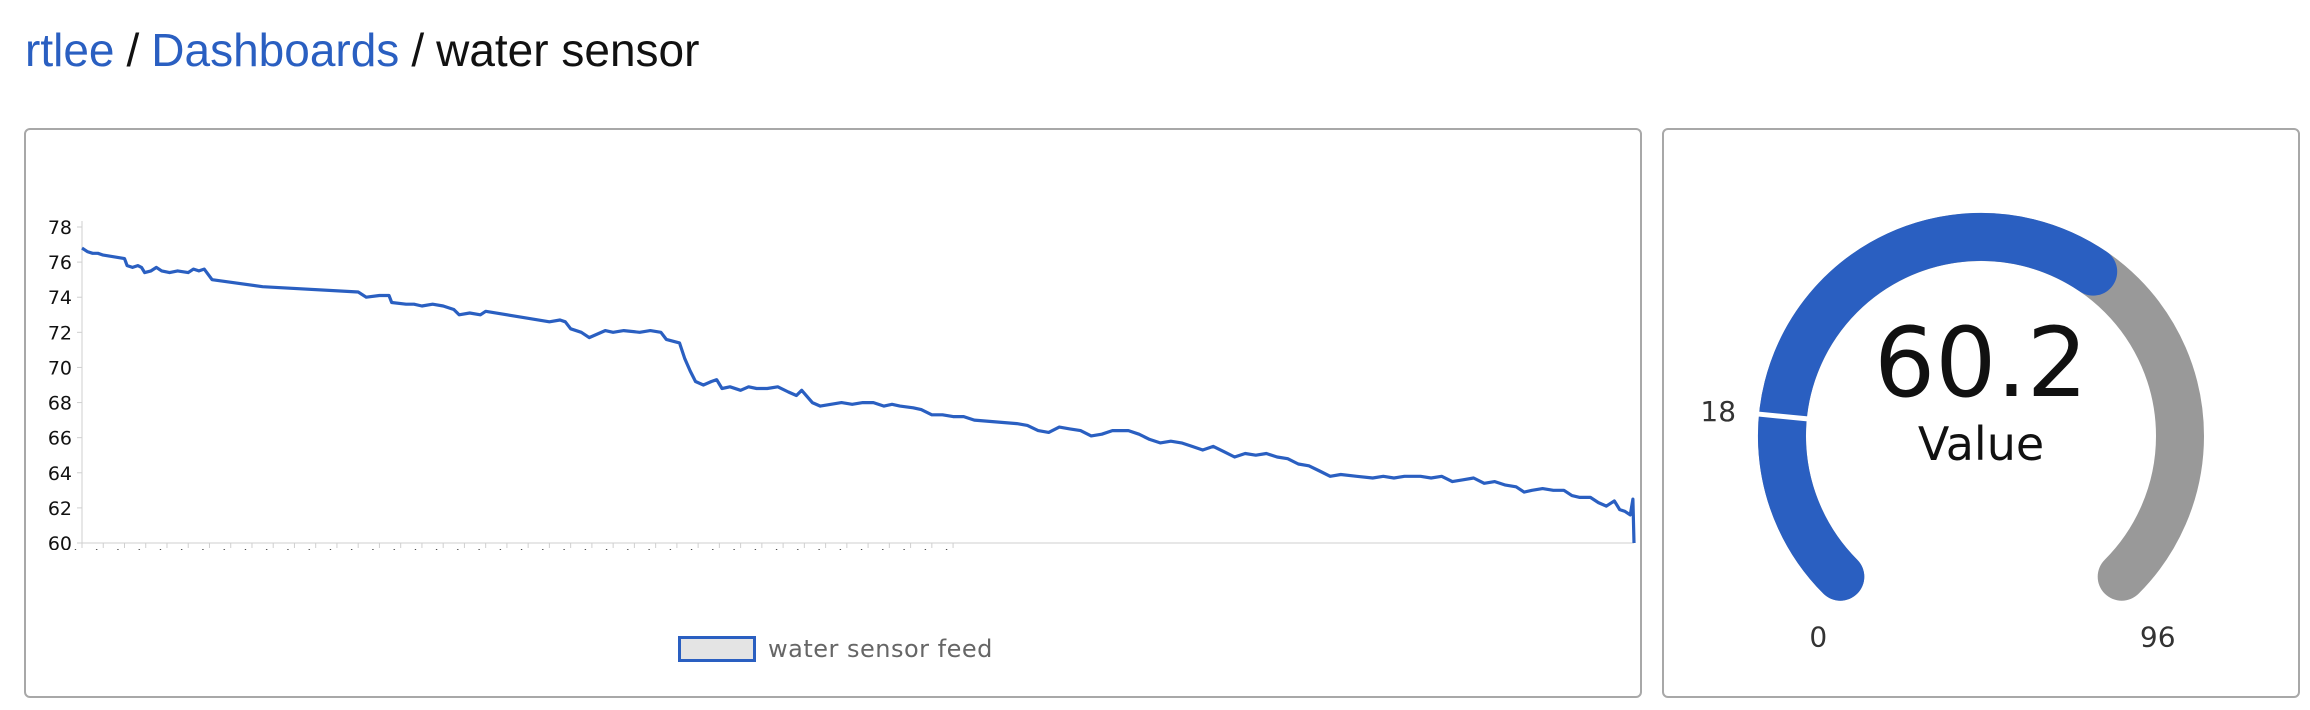  I want to click on y-tick-label: 66, so click(60, 439).